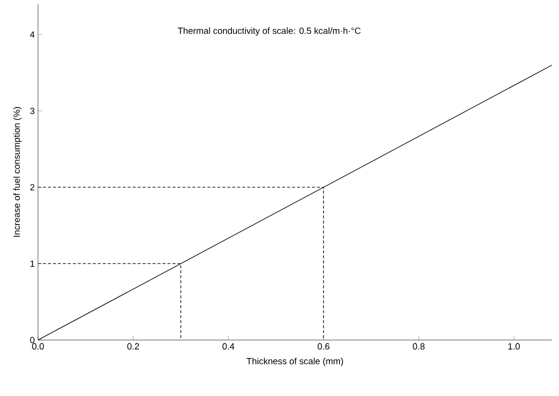  Describe the element at coordinates (269, 31) in the screenshot. I see `annotation: Thermal conductivity of scale: 0.5 kcal/m·h·°C` at that location.